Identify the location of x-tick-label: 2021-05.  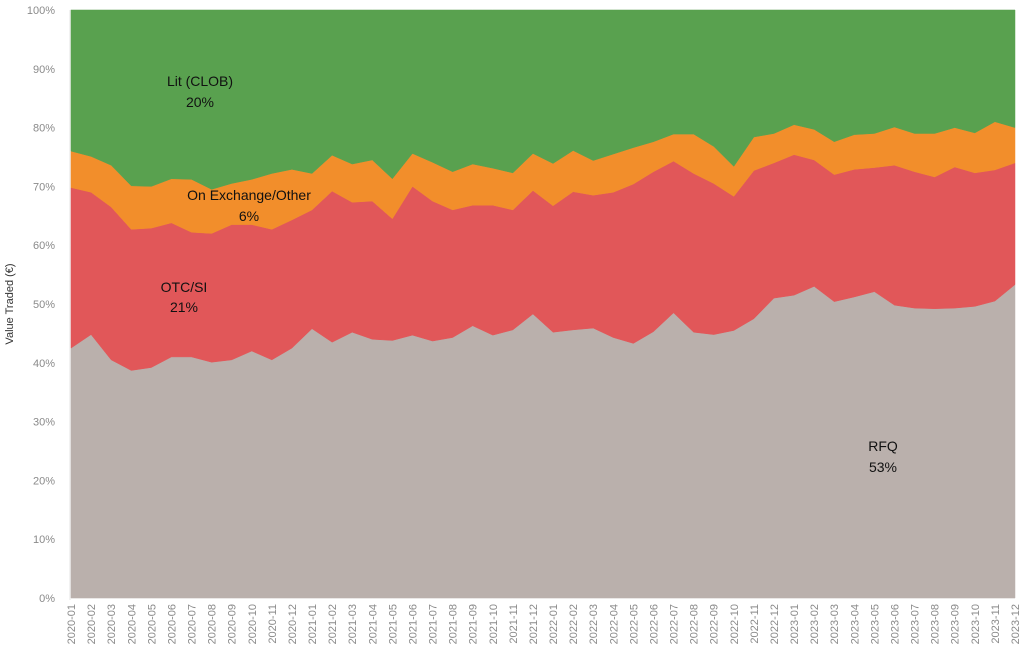
(393, 624).